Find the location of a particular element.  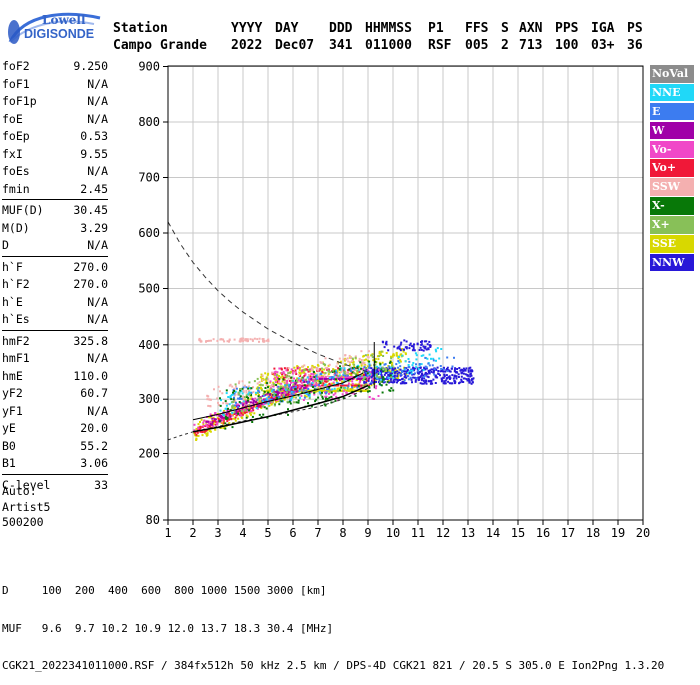

legend-item-x-: X- is located at coordinates (672, 206).